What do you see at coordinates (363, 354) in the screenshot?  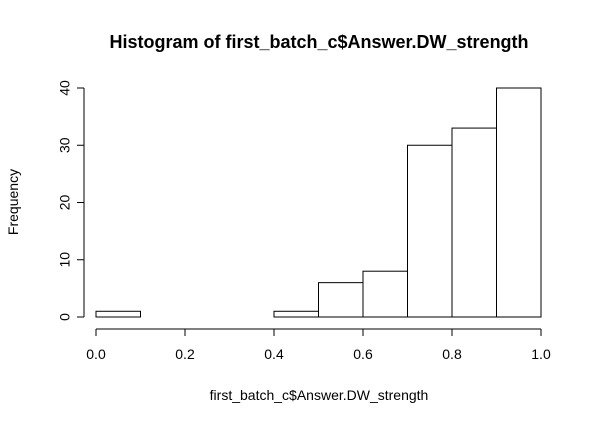 I see `x-tick-label-3: 0.6` at bounding box center [363, 354].